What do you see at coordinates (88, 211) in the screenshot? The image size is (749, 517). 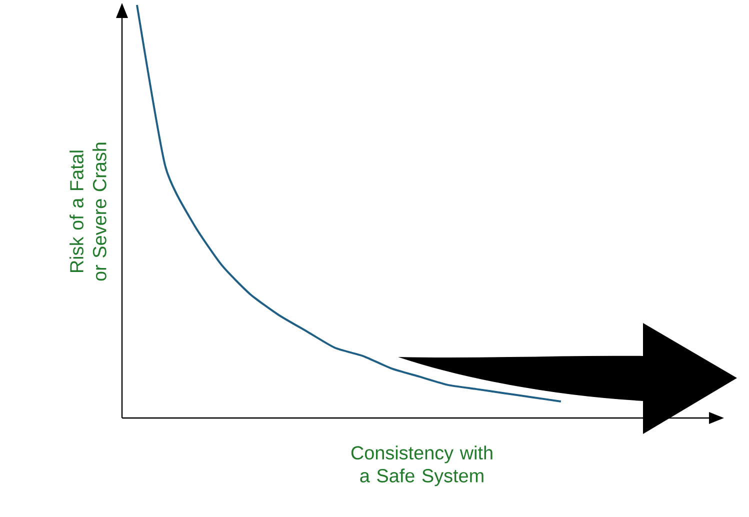 I see `y-axis-title: Risk of a Fatal or Severe Crash` at bounding box center [88, 211].